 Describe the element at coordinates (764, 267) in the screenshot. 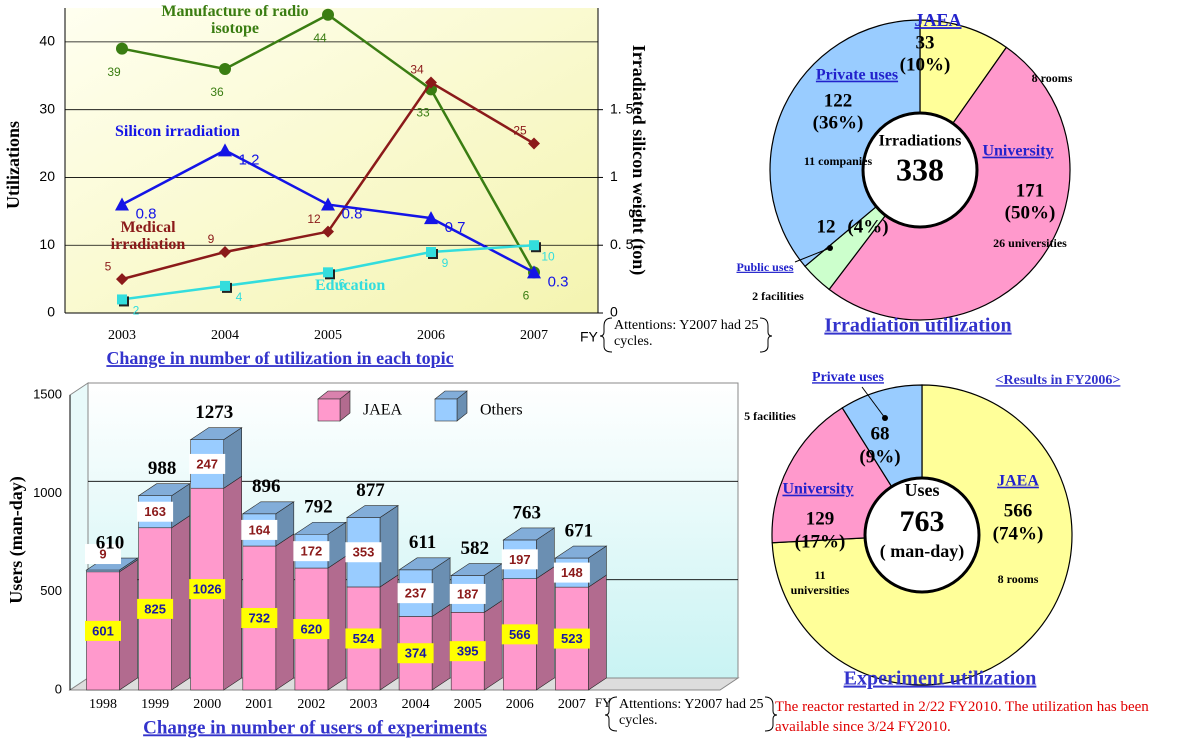

I see `segment-name: Public uses` at that location.